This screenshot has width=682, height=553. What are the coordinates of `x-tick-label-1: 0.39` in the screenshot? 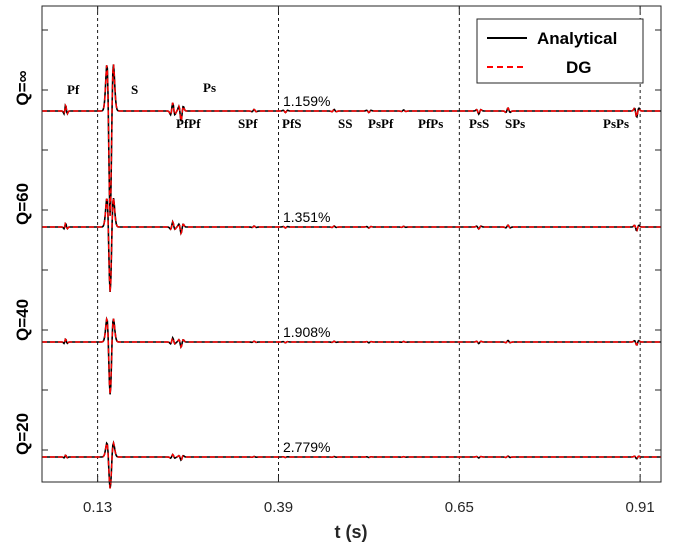 It's located at (278, 507).